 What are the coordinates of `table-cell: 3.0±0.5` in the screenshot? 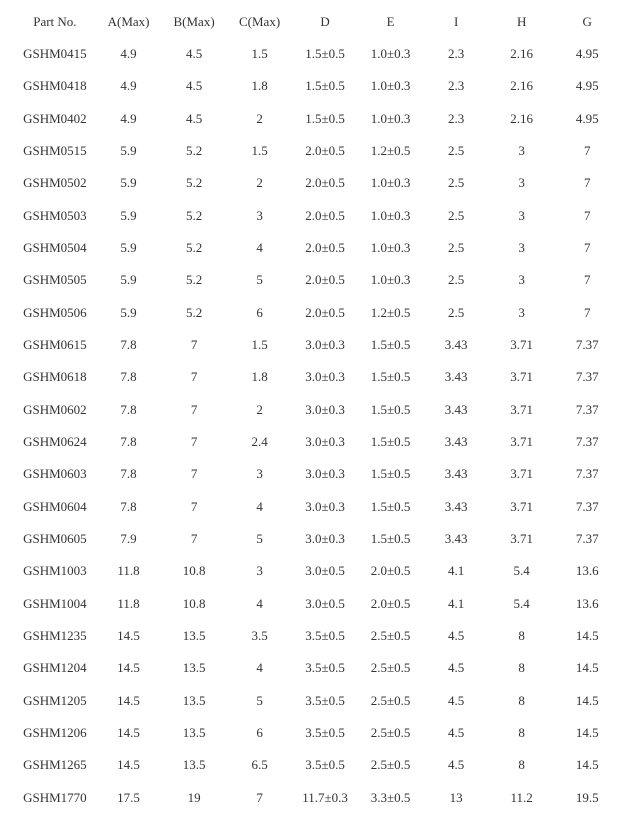 It's located at (325, 603).